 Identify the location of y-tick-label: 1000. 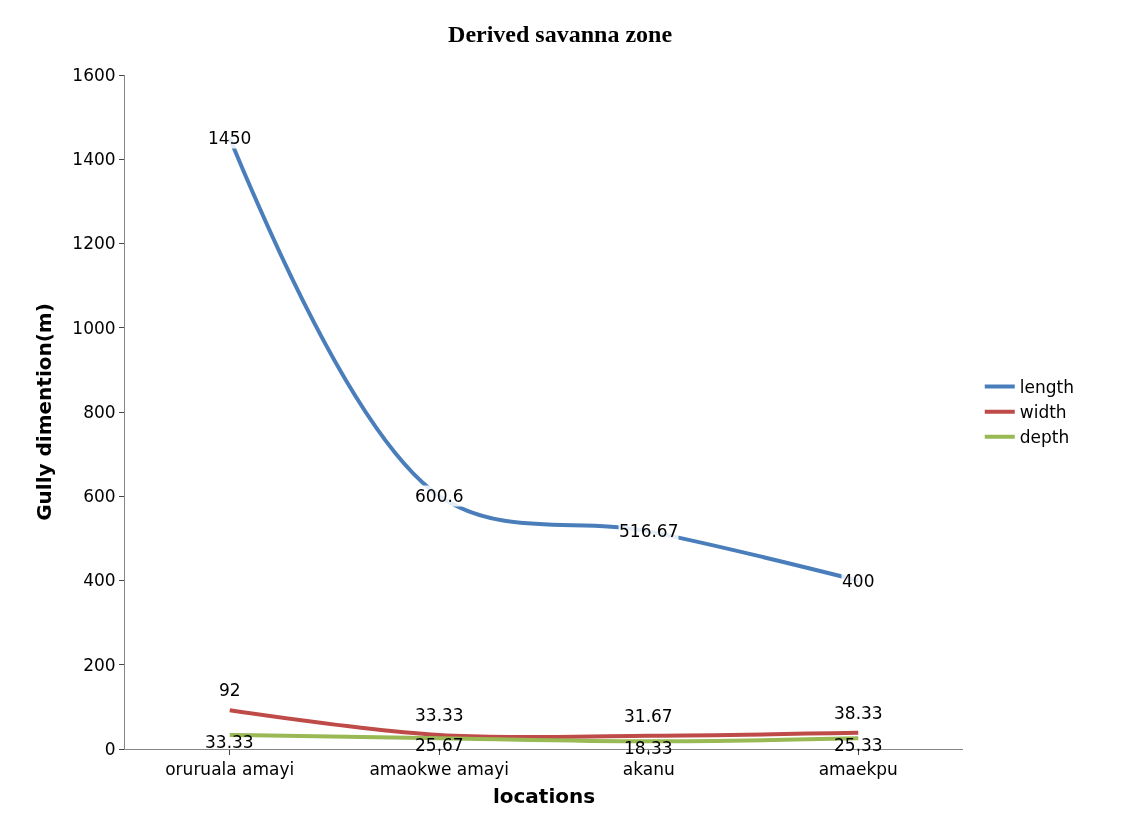
(94, 327).